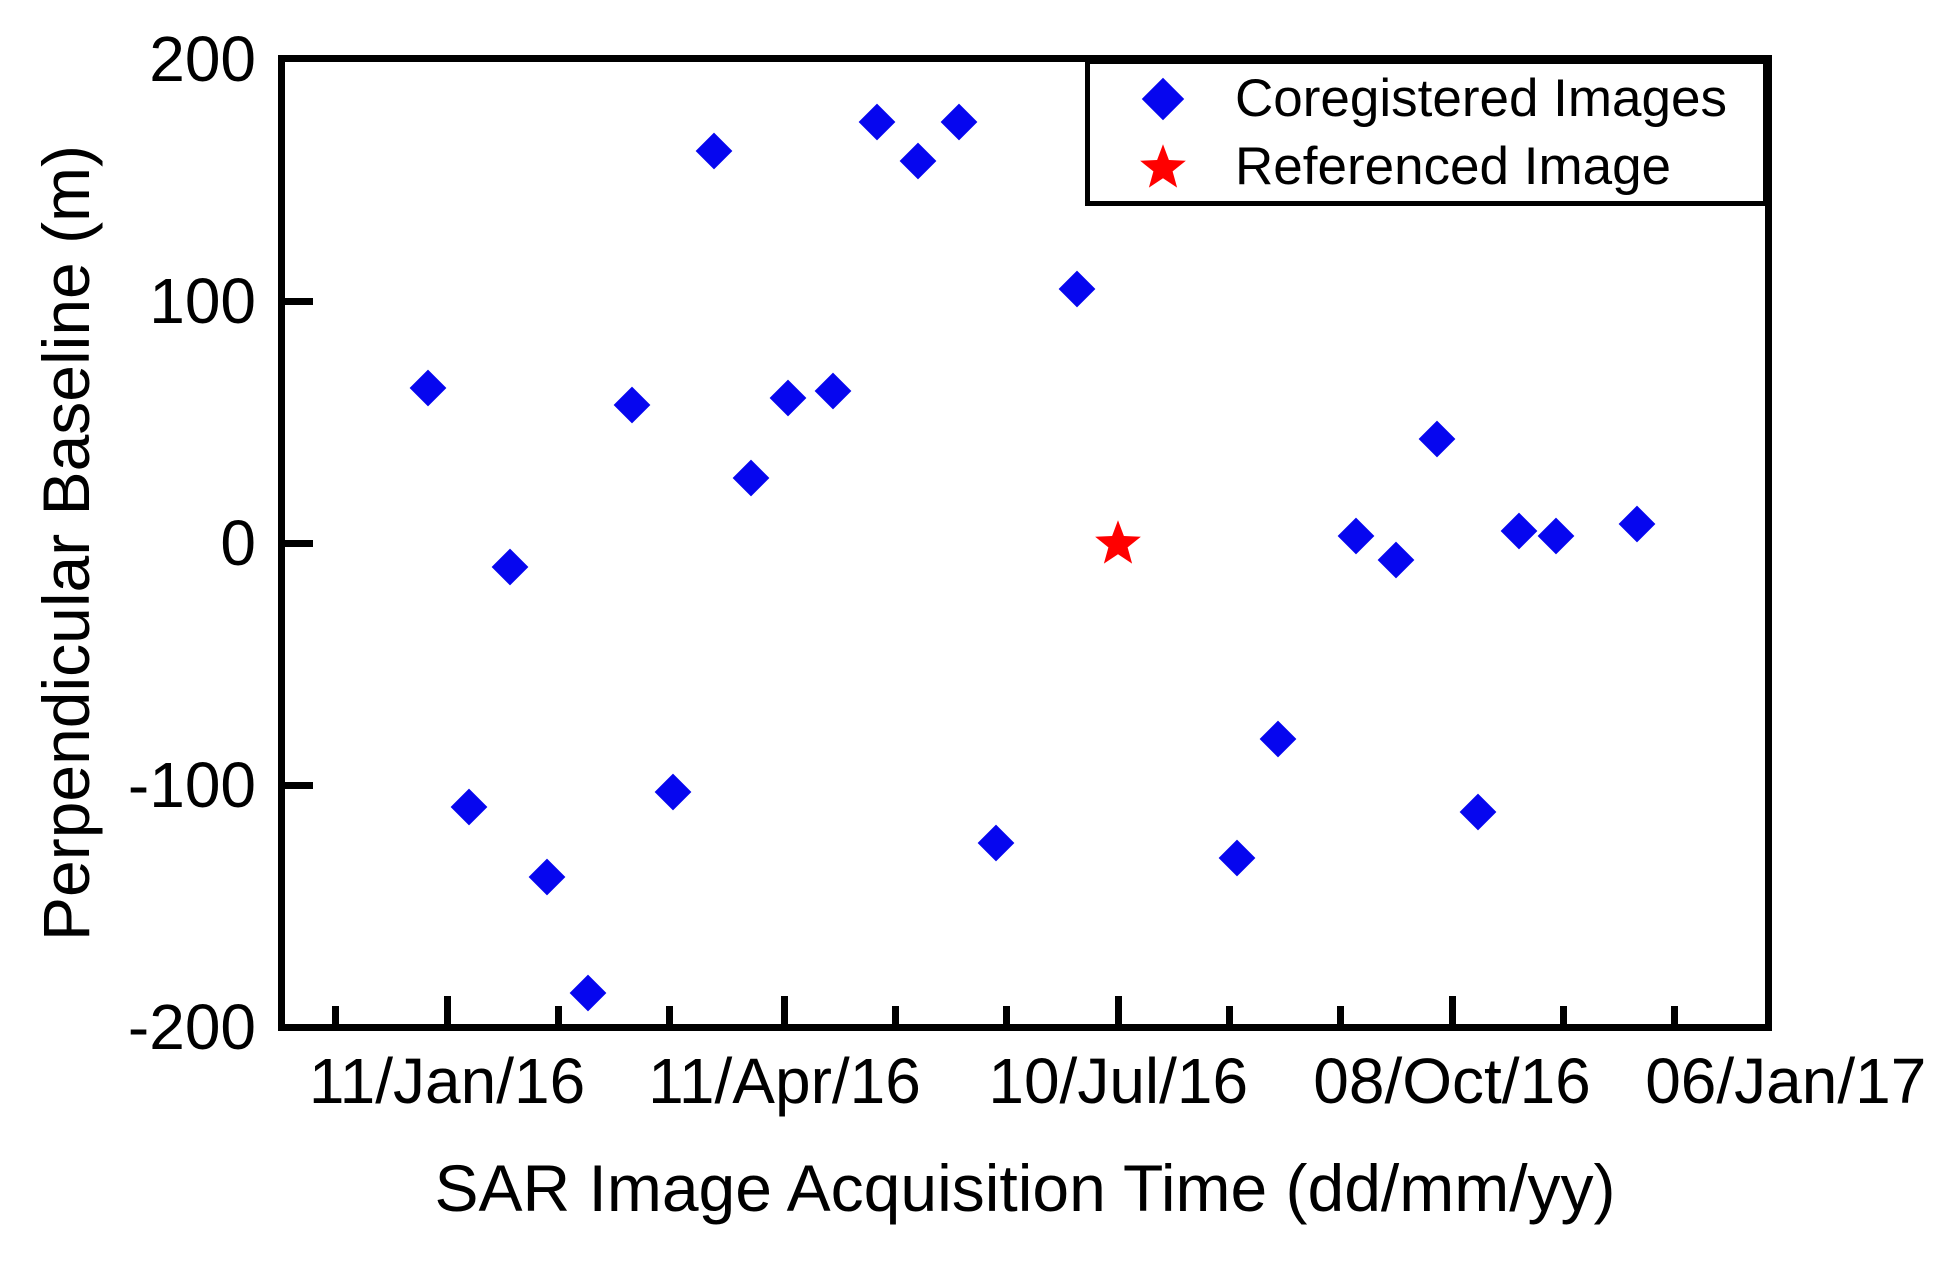 This screenshot has width=1936, height=1271. What do you see at coordinates (202, 301) in the screenshot?
I see `y-tick-label: 100` at bounding box center [202, 301].